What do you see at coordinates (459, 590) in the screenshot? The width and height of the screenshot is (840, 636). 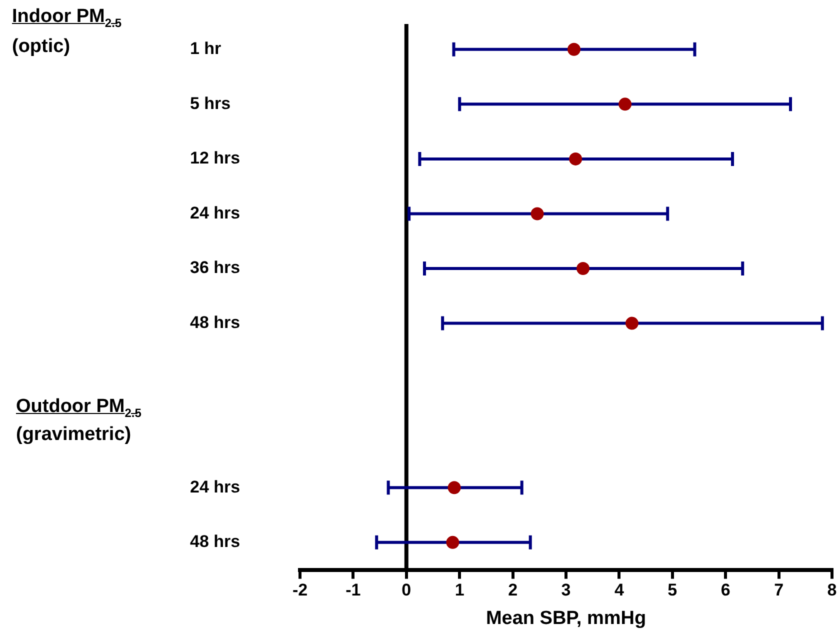 I see `x-tick-label: 1` at bounding box center [459, 590].